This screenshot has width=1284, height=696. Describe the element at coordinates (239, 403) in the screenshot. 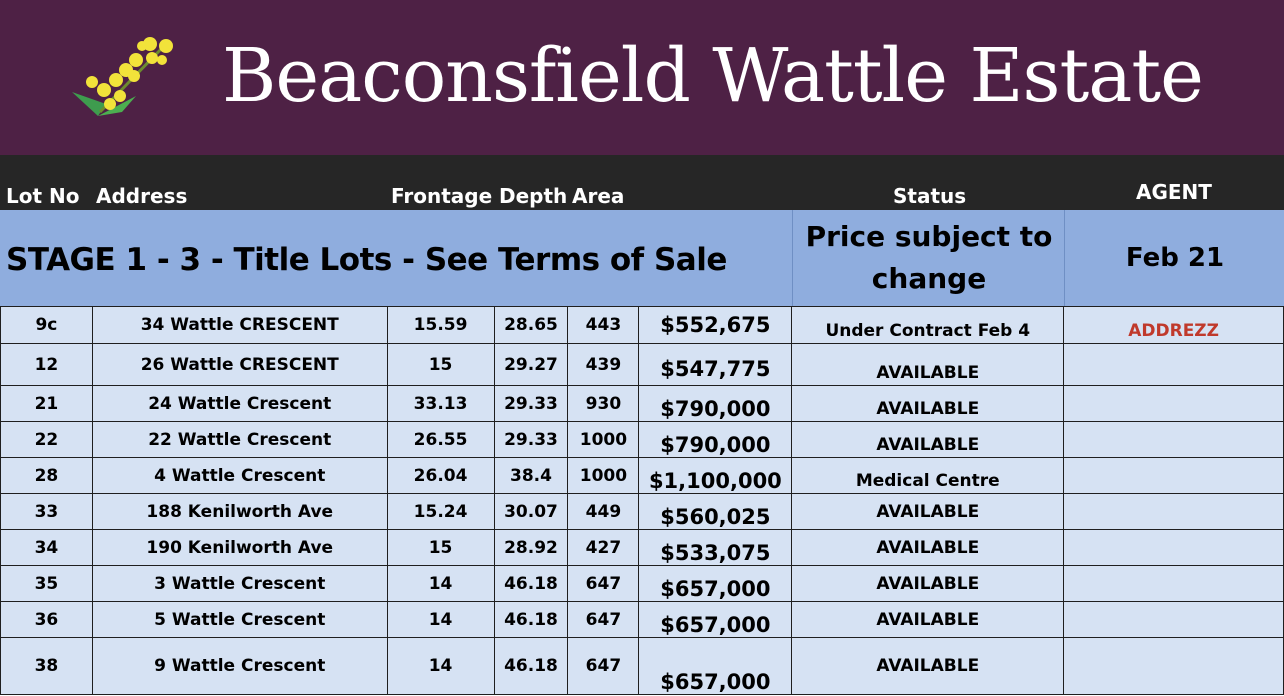

I see `lot-address: 24 Wattle Crescent` at that location.